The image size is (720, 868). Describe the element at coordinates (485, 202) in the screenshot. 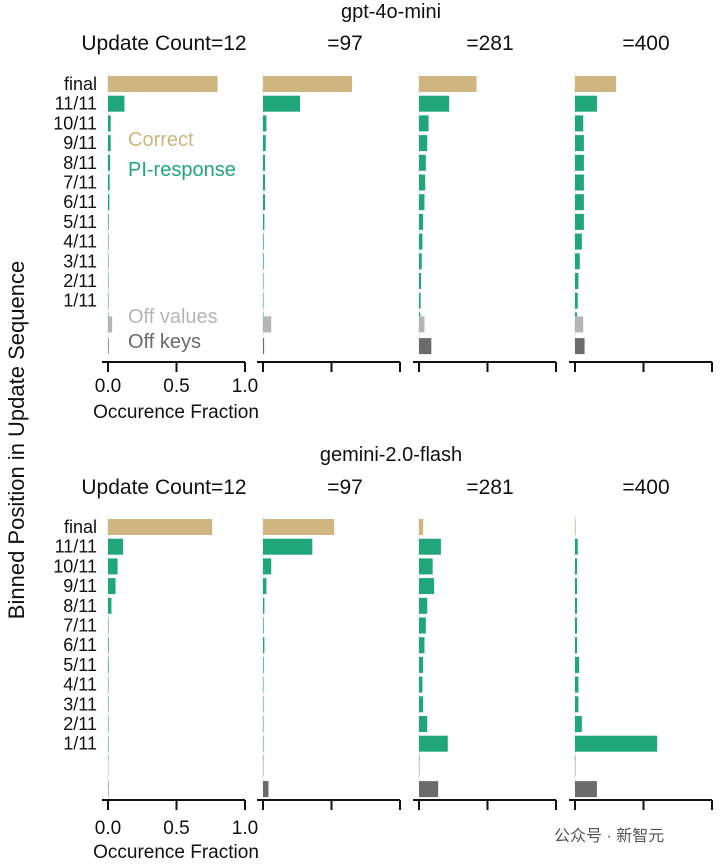

I see `panel-0-2: =281` at that location.